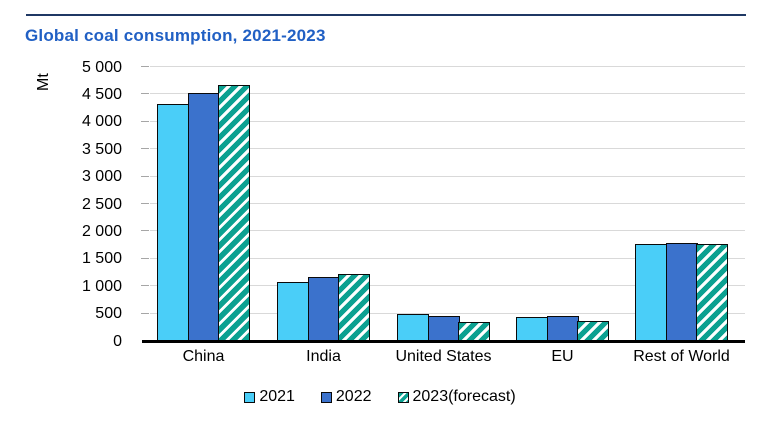 This screenshot has height=428, width=760. I want to click on bar-2021-united-states, so click(413, 327).